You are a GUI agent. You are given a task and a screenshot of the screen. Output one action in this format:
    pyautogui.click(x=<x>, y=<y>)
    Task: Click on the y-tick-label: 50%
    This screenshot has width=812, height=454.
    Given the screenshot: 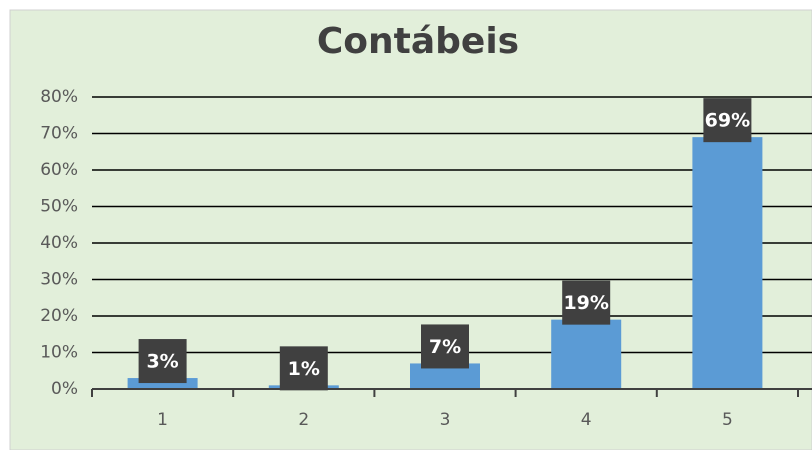 What is the action you would take?
    pyautogui.click(x=59, y=207)
    